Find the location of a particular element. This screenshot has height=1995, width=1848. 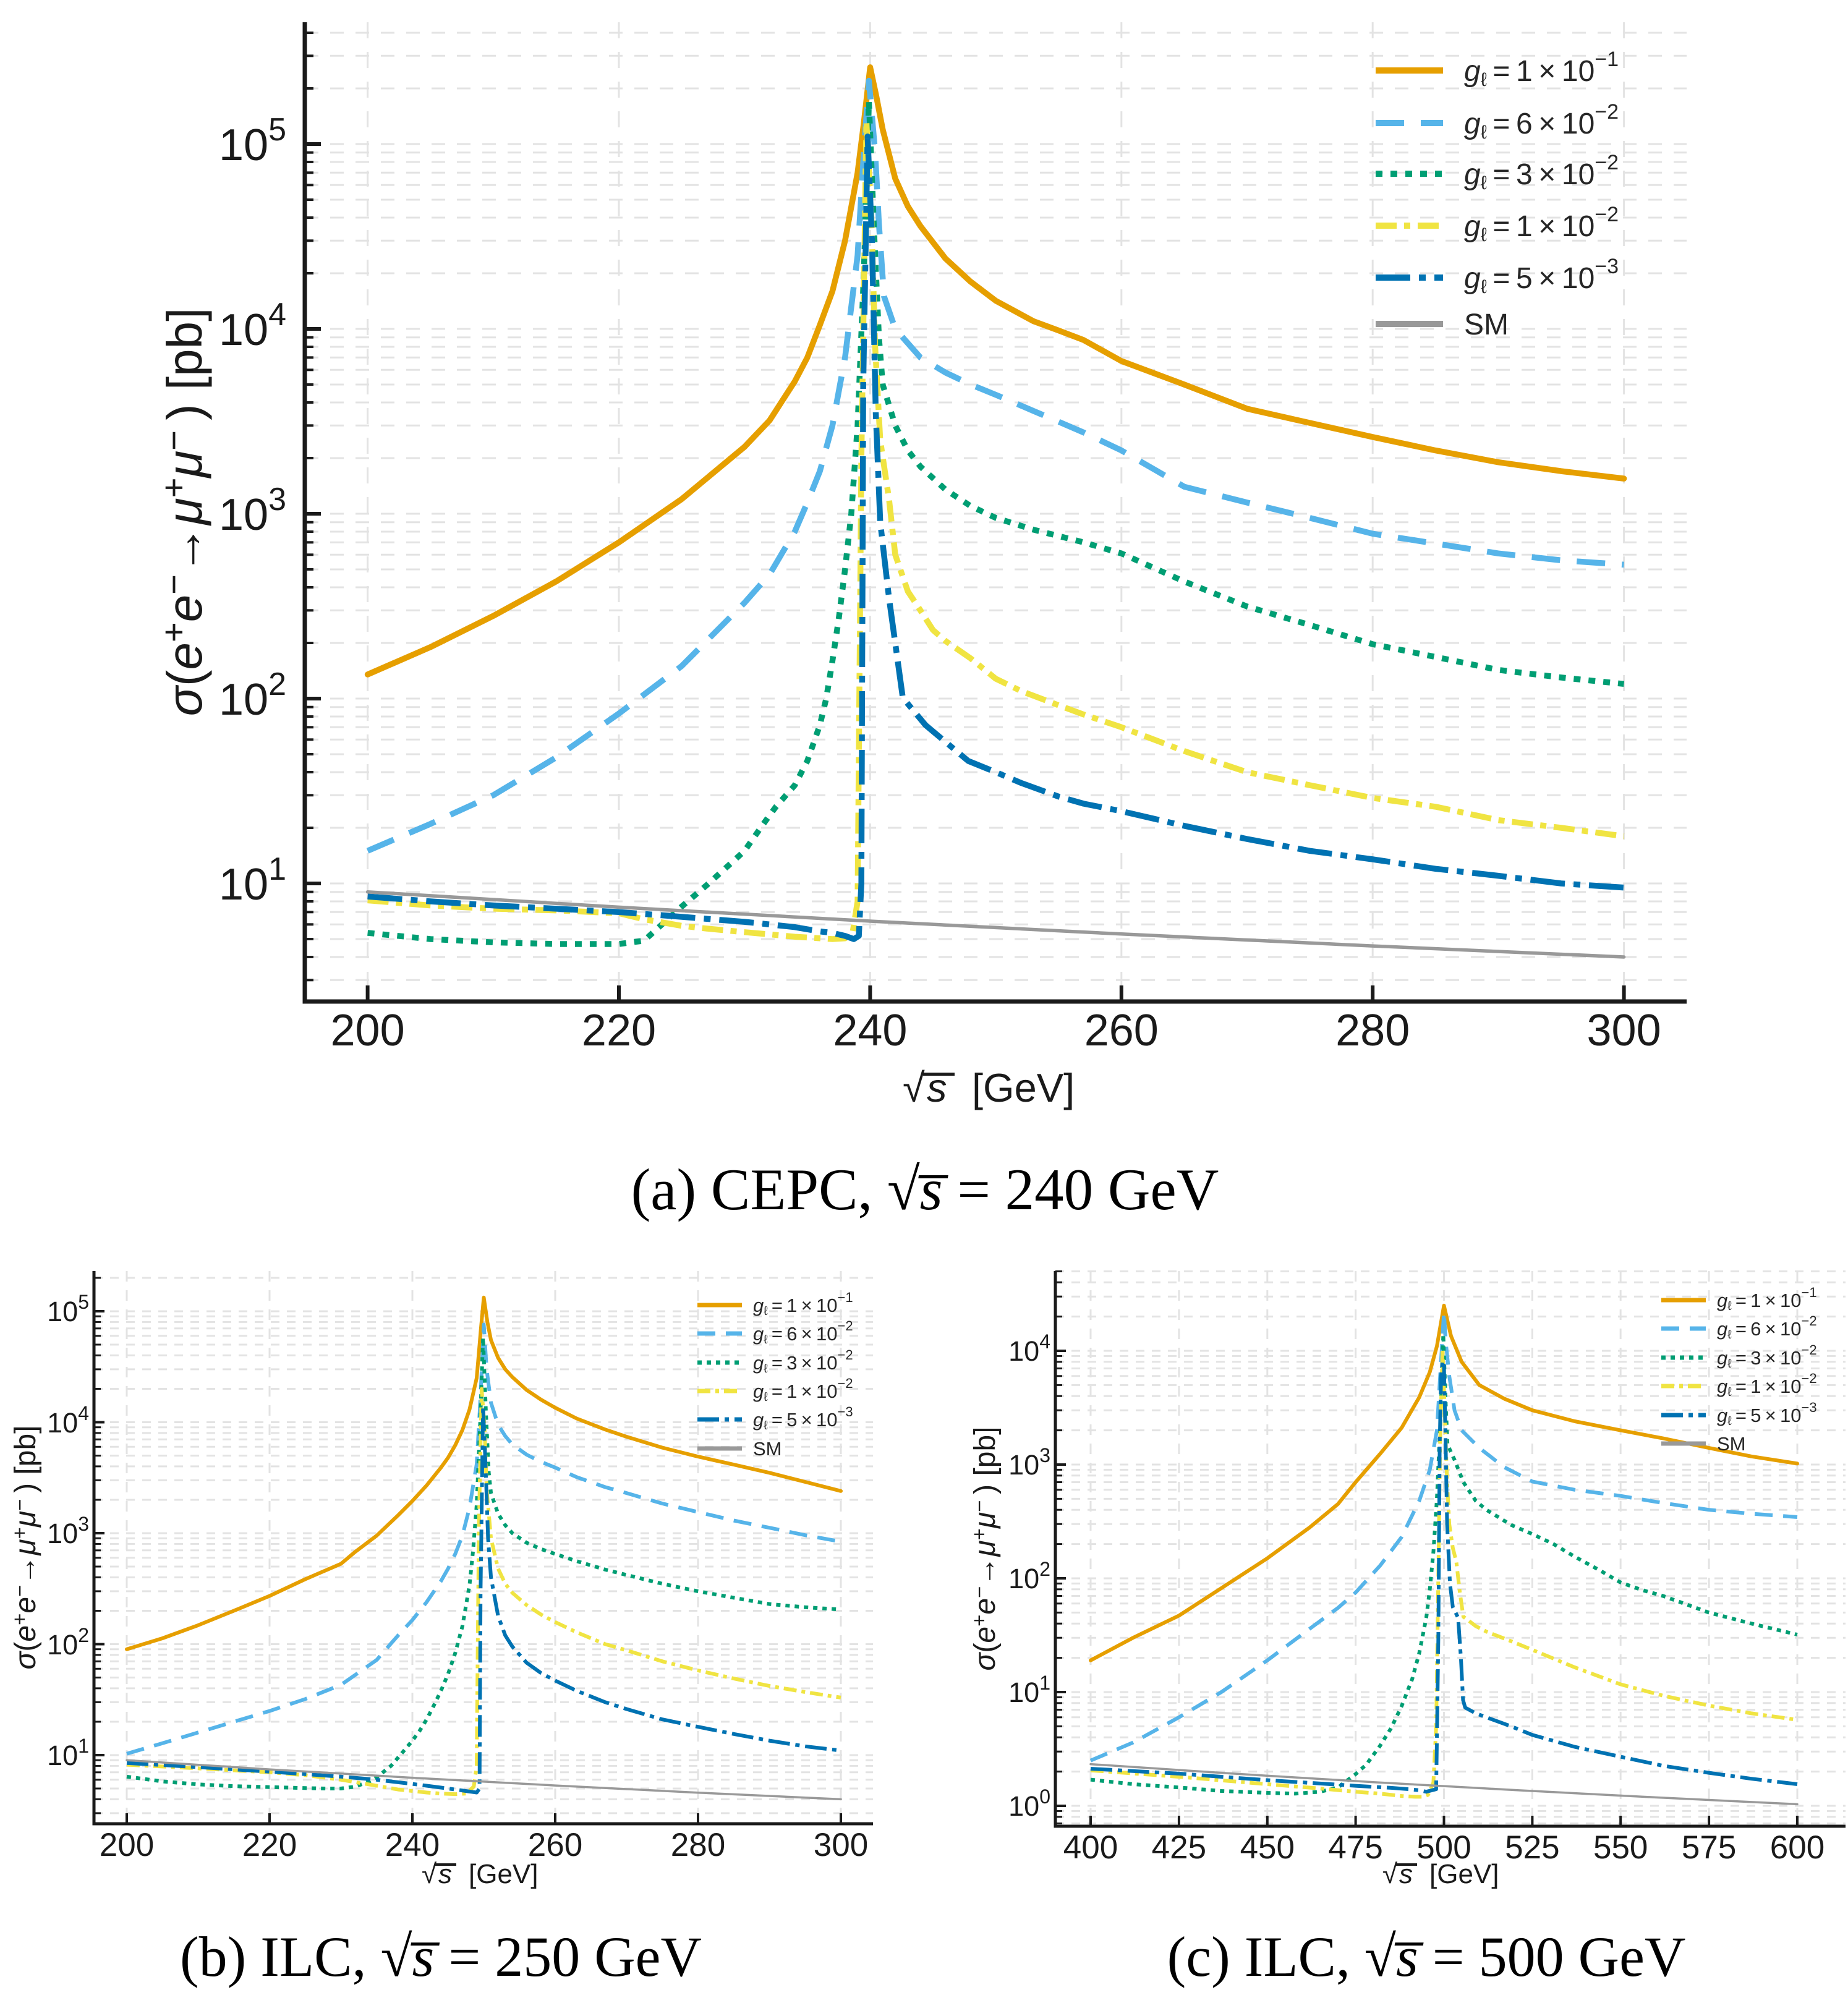

svg-text: (b) ILC, √s̅ = 250 GeV is located at coordinates (441, 1957).